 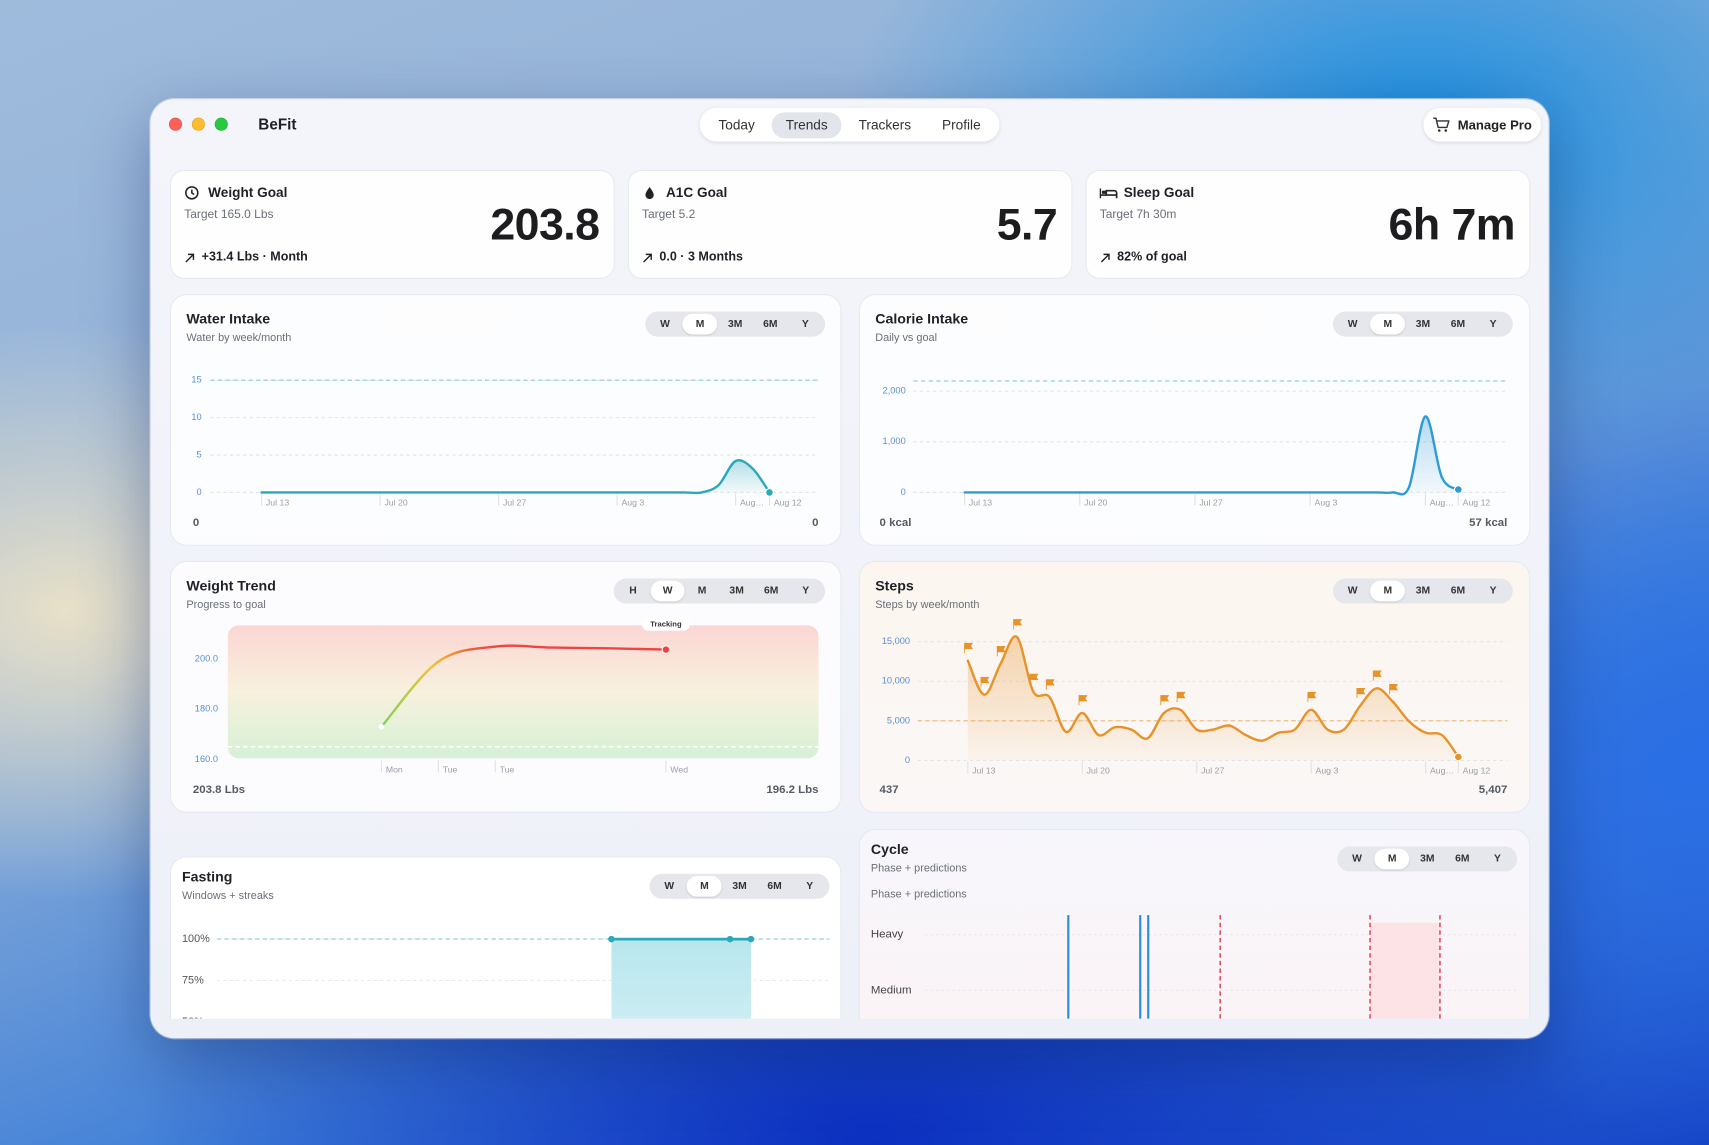 I want to click on arrow-shape, so click(x=190, y=258).